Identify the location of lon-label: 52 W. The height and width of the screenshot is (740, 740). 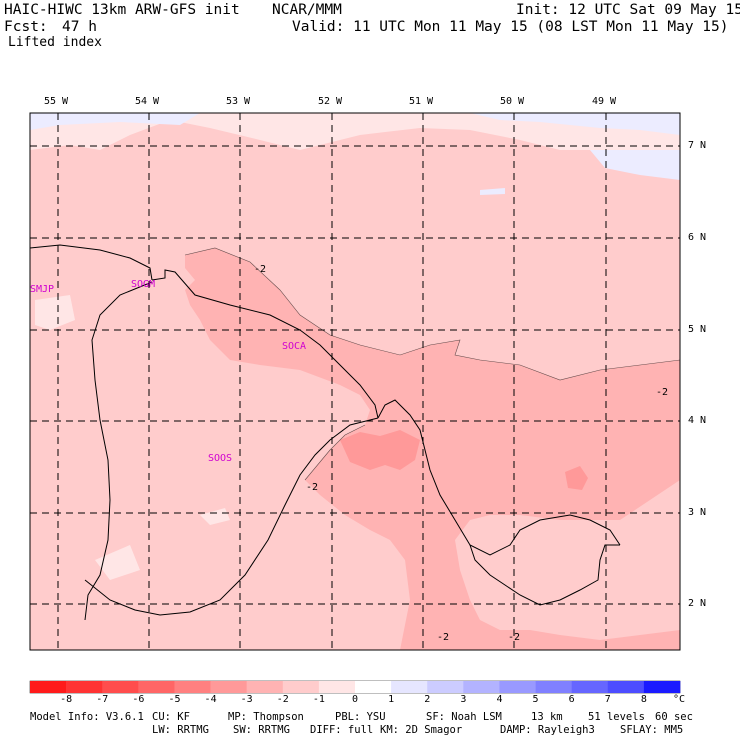
(330, 101).